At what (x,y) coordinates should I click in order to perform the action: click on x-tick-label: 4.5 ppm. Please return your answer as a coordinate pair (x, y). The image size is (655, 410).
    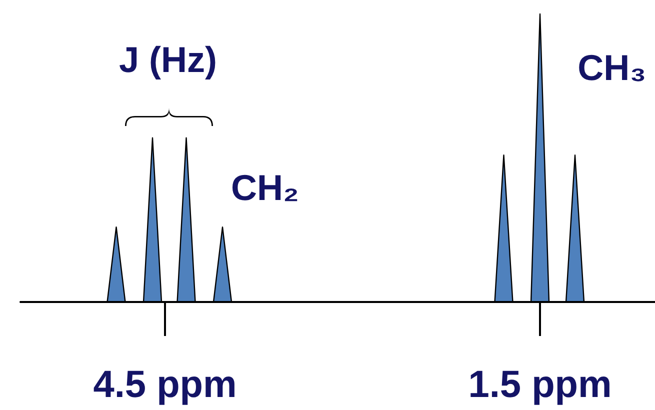
    Looking at the image, I should click on (165, 385).